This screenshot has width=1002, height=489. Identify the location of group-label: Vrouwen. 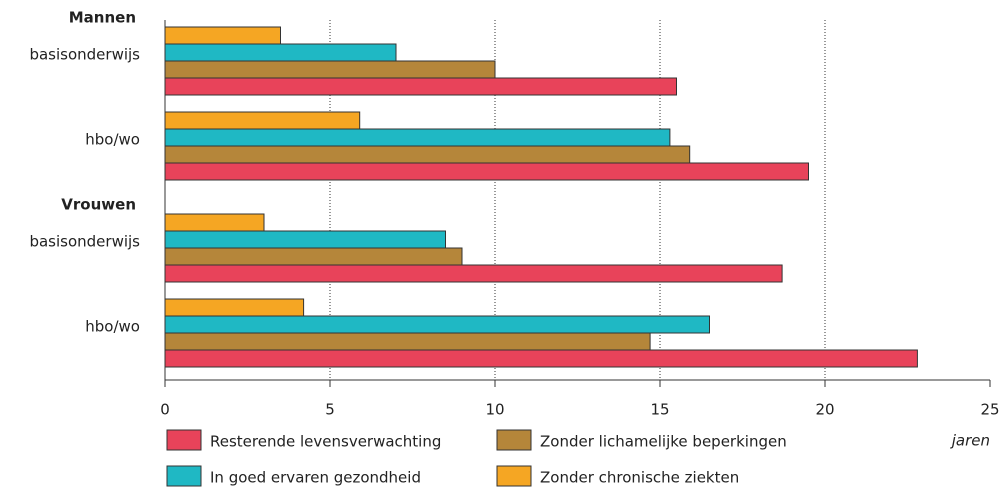
(98, 205).